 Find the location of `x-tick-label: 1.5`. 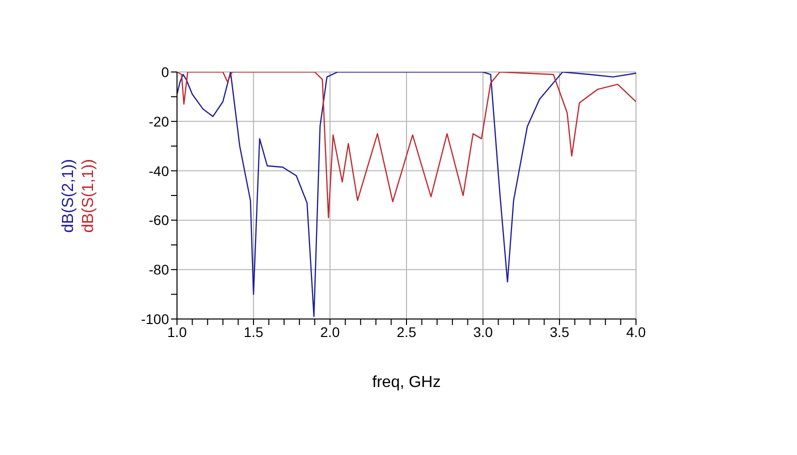

x-tick-label: 1.5 is located at coordinates (254, 332).